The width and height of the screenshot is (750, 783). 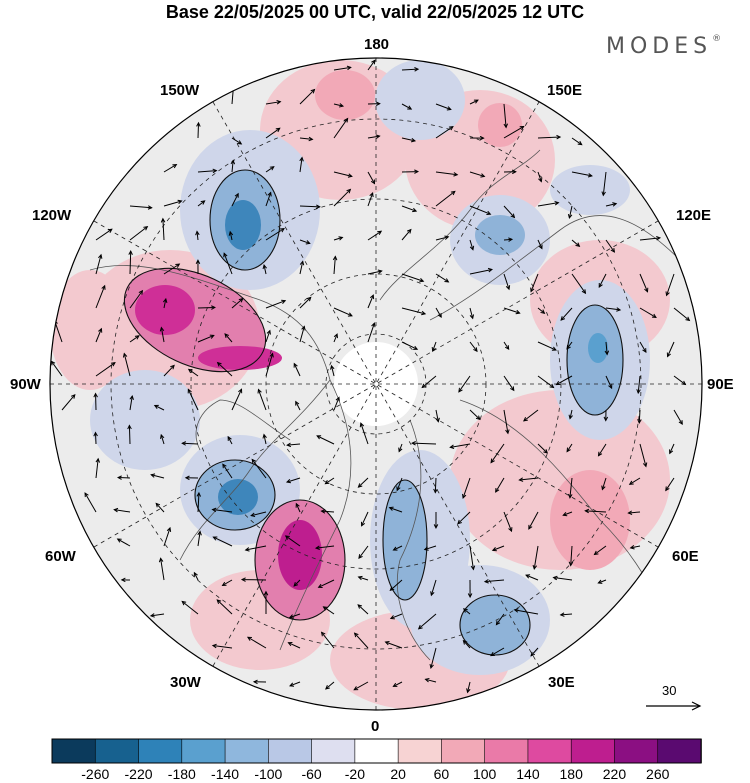 I want to click on strong-negative-anomaly, so click(x=598, y=348).